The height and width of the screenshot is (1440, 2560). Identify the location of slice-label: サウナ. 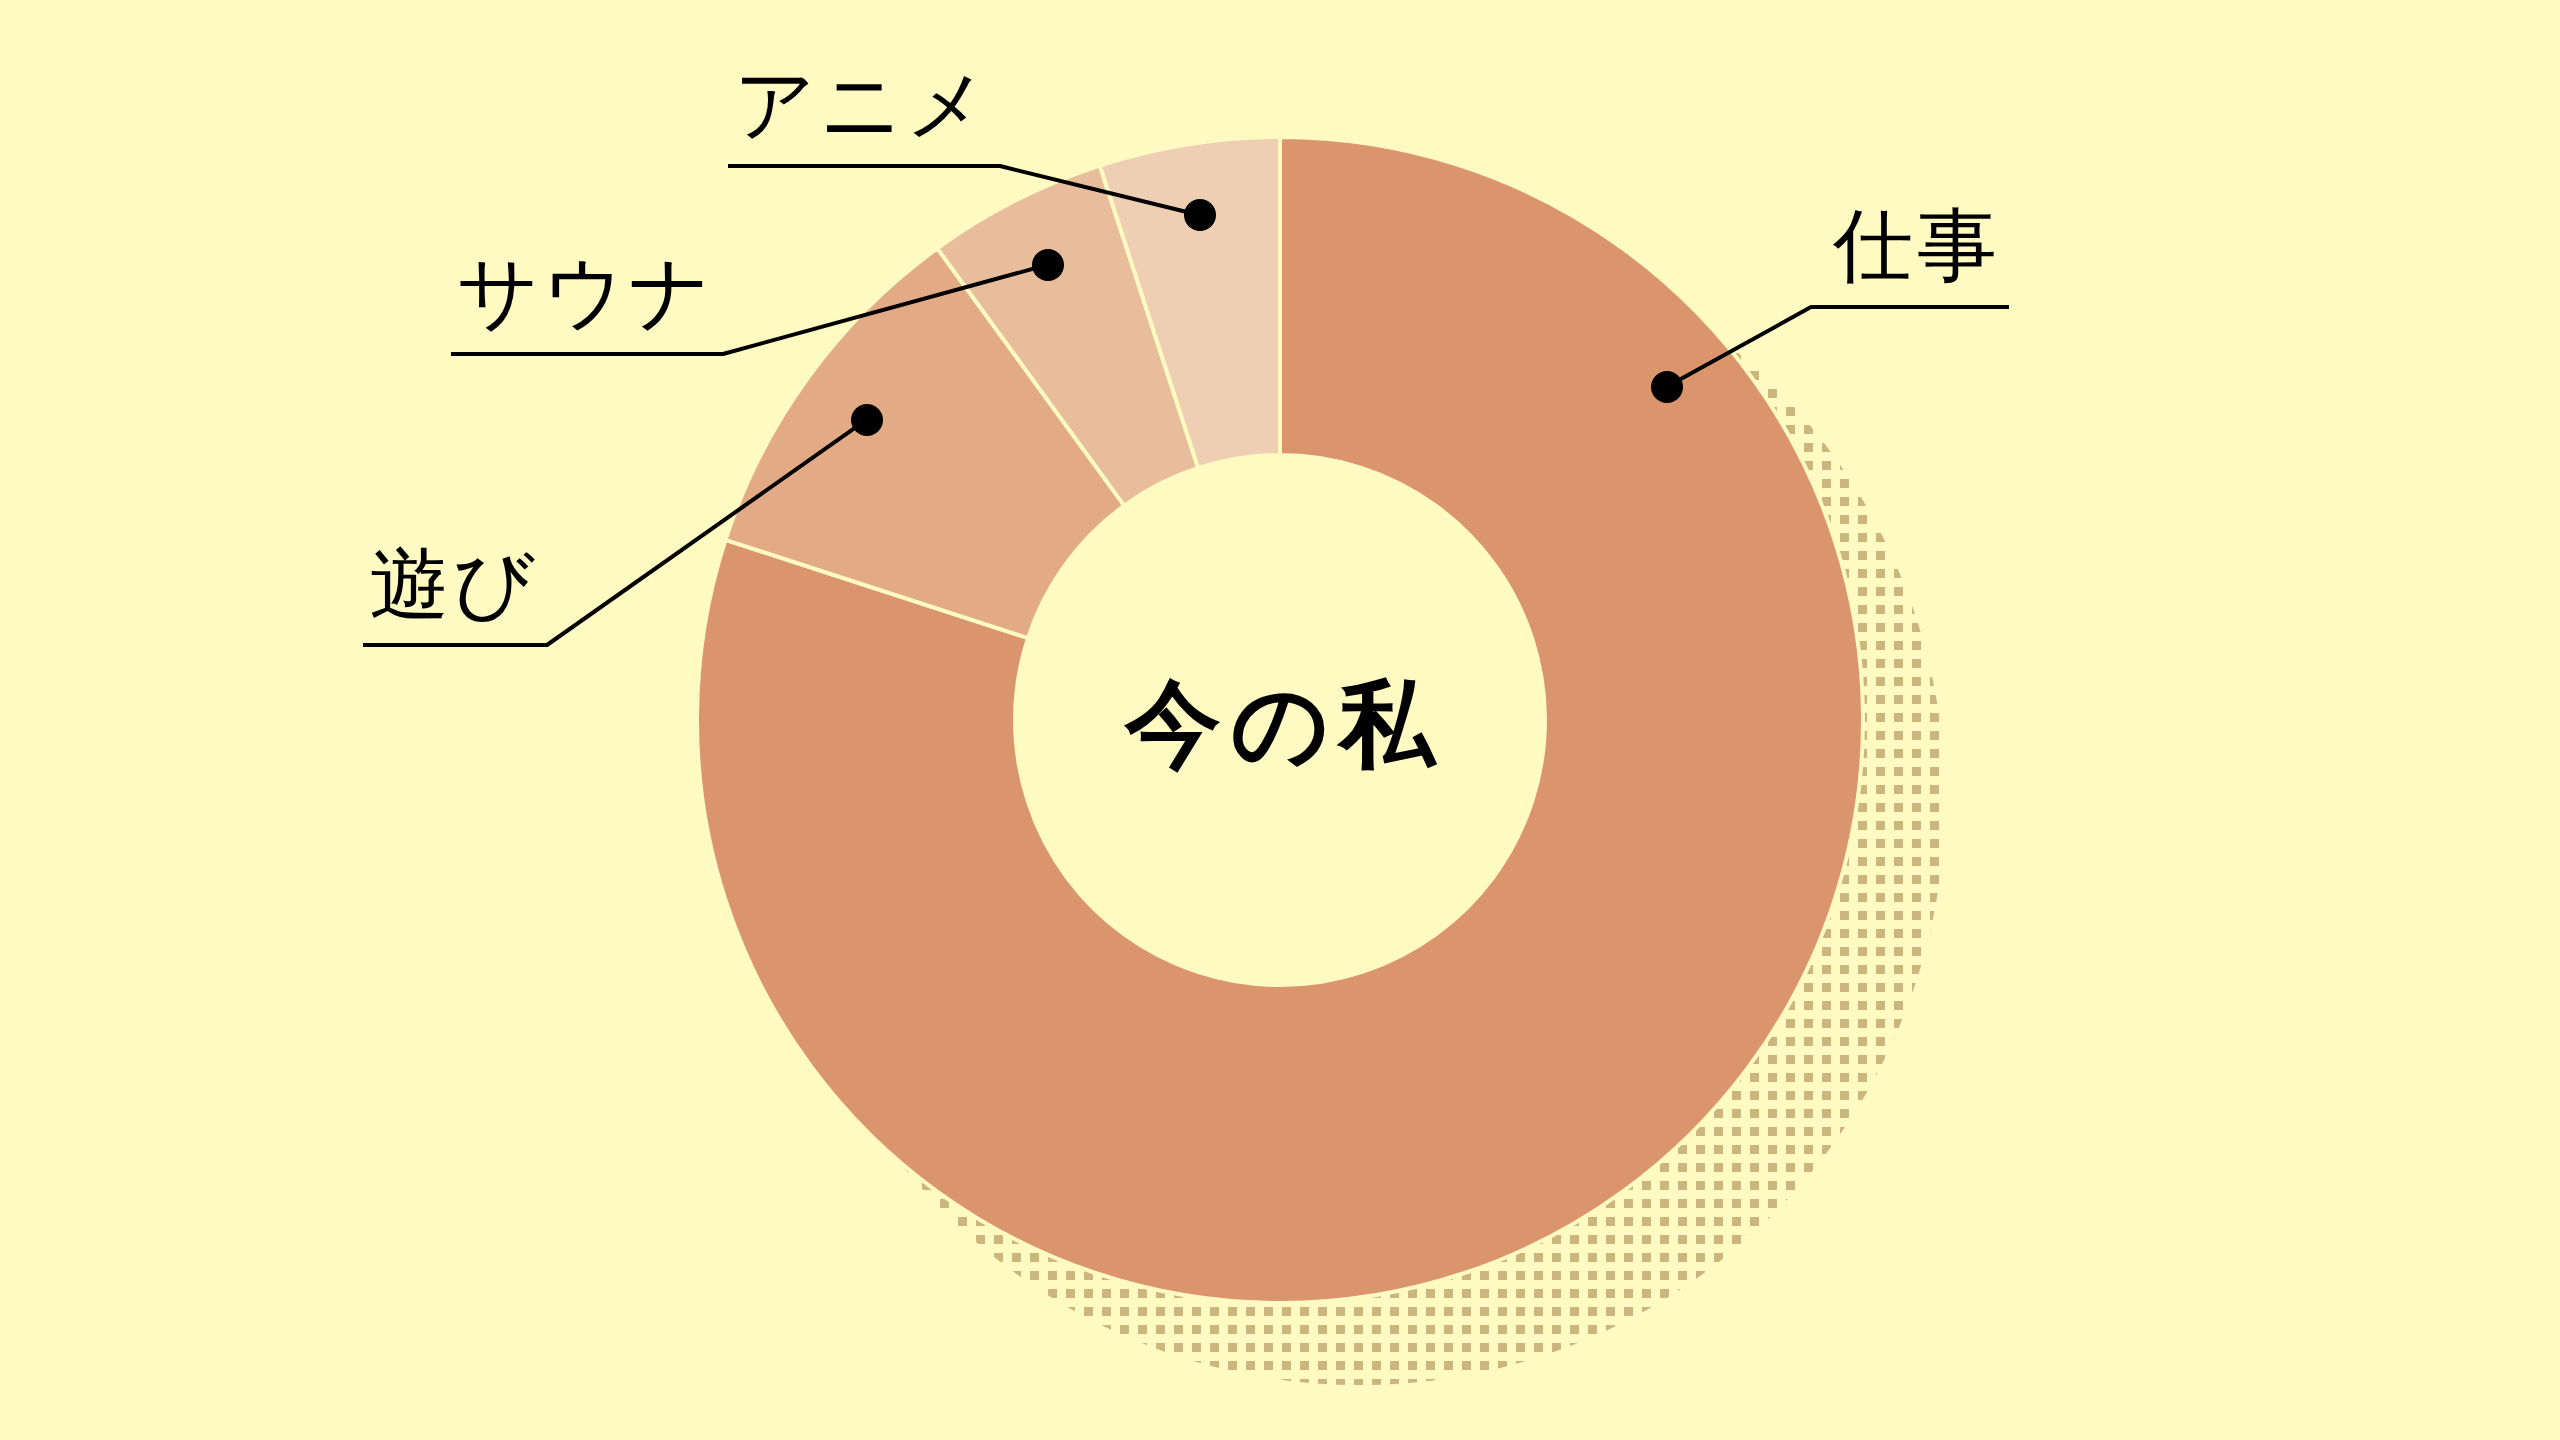
(586, 292).